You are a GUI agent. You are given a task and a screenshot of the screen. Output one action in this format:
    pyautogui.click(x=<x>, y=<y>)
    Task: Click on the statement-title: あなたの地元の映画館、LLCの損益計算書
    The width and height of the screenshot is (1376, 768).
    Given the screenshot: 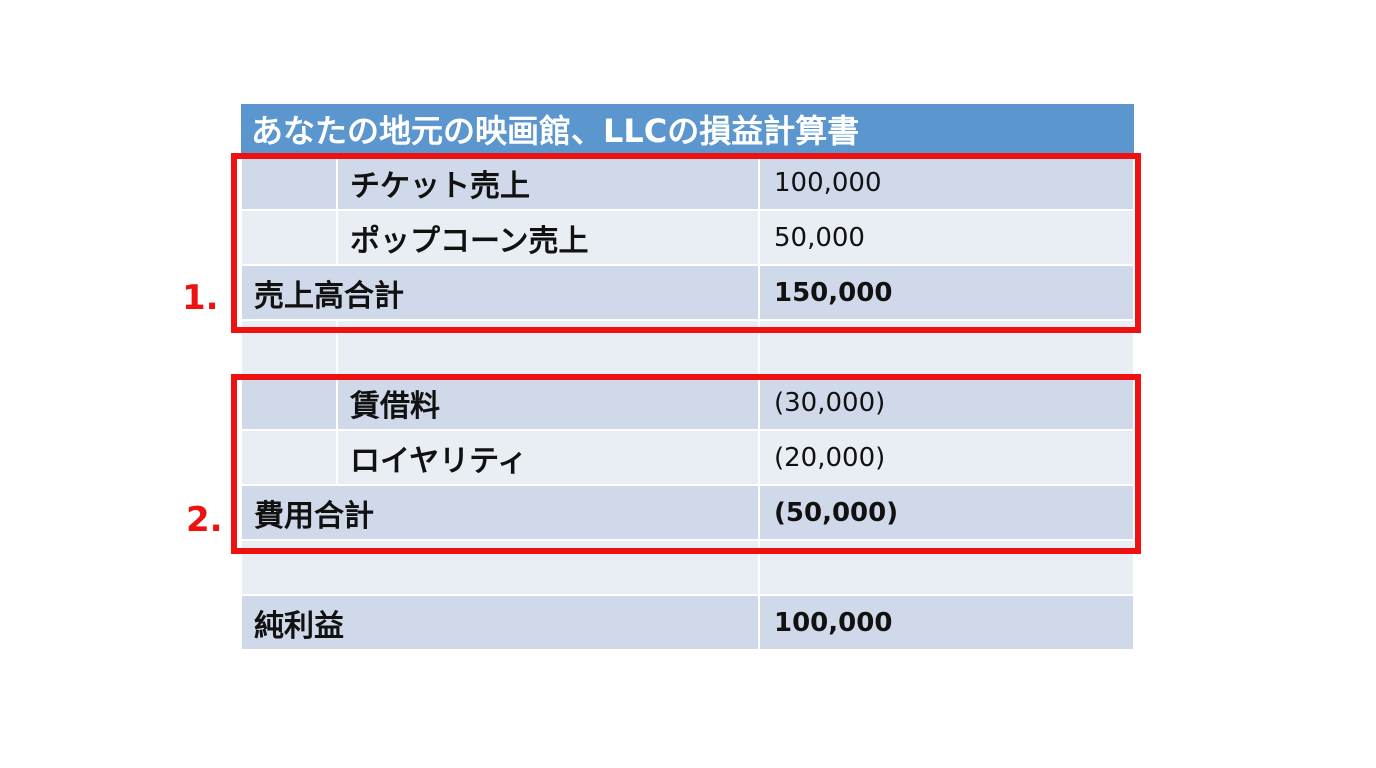 What is the action you would take?
    pyautogui.click(x=687, y=130)
    